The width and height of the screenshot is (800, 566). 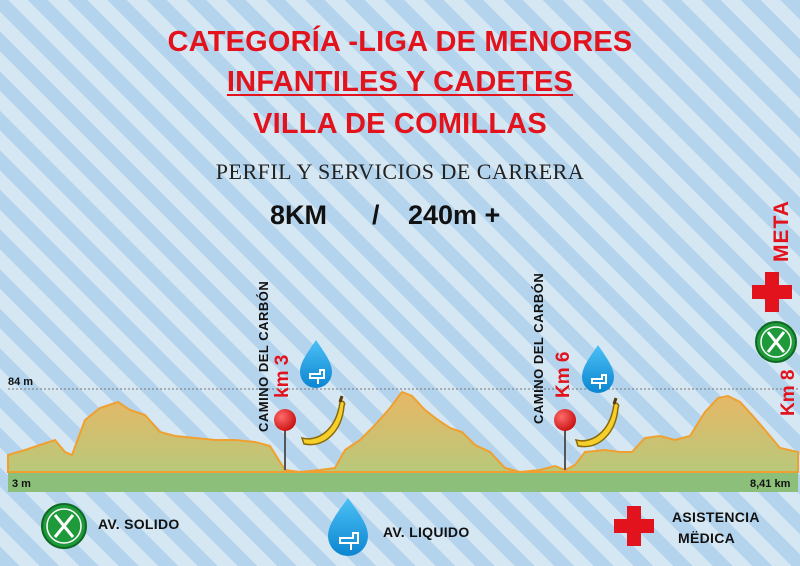 I want to click on min-elevation-label: 3 m, so click(x=21, y=484).